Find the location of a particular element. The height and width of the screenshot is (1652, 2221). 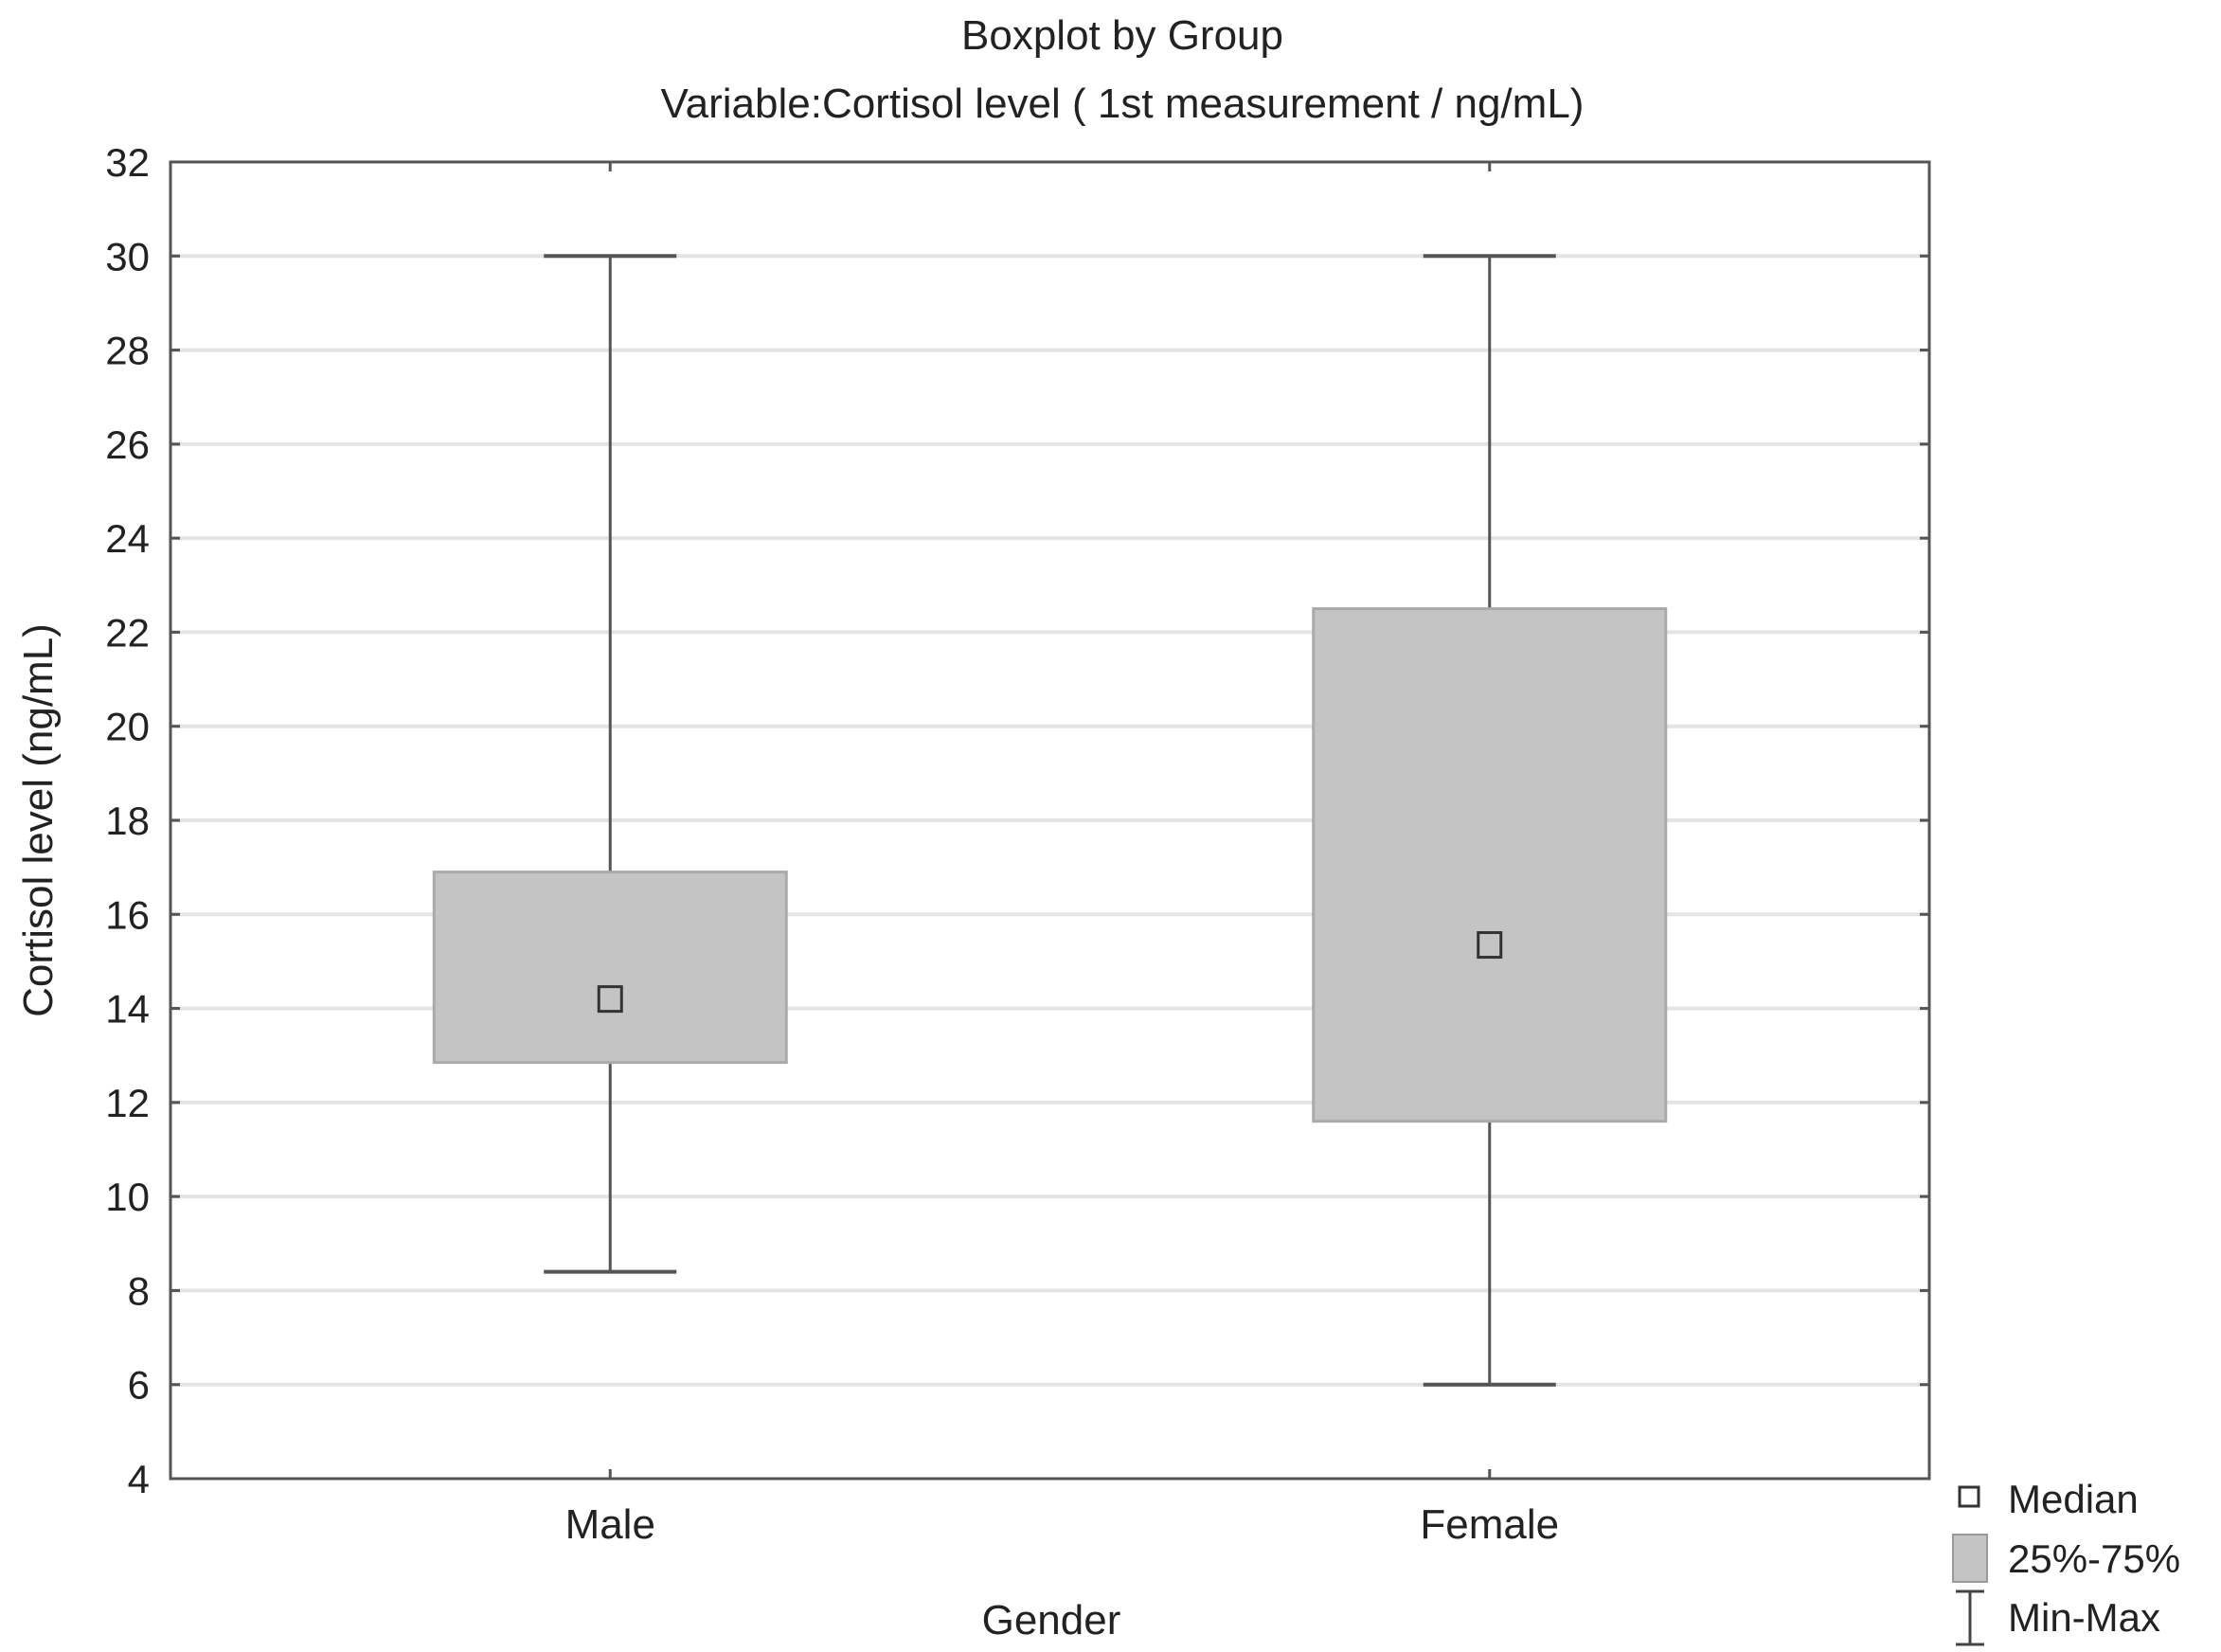

y-tick-label: 16 is located at coordinates (127, 914).